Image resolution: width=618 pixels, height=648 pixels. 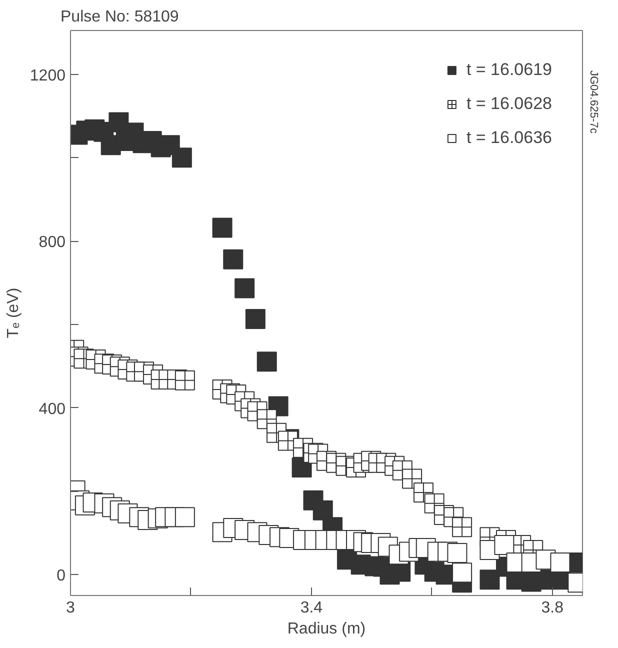 What do you see at coordinates (509, 70) in the screenshot?
I see `legend-label: t = 16.0619` at bounding box center [509, 70].